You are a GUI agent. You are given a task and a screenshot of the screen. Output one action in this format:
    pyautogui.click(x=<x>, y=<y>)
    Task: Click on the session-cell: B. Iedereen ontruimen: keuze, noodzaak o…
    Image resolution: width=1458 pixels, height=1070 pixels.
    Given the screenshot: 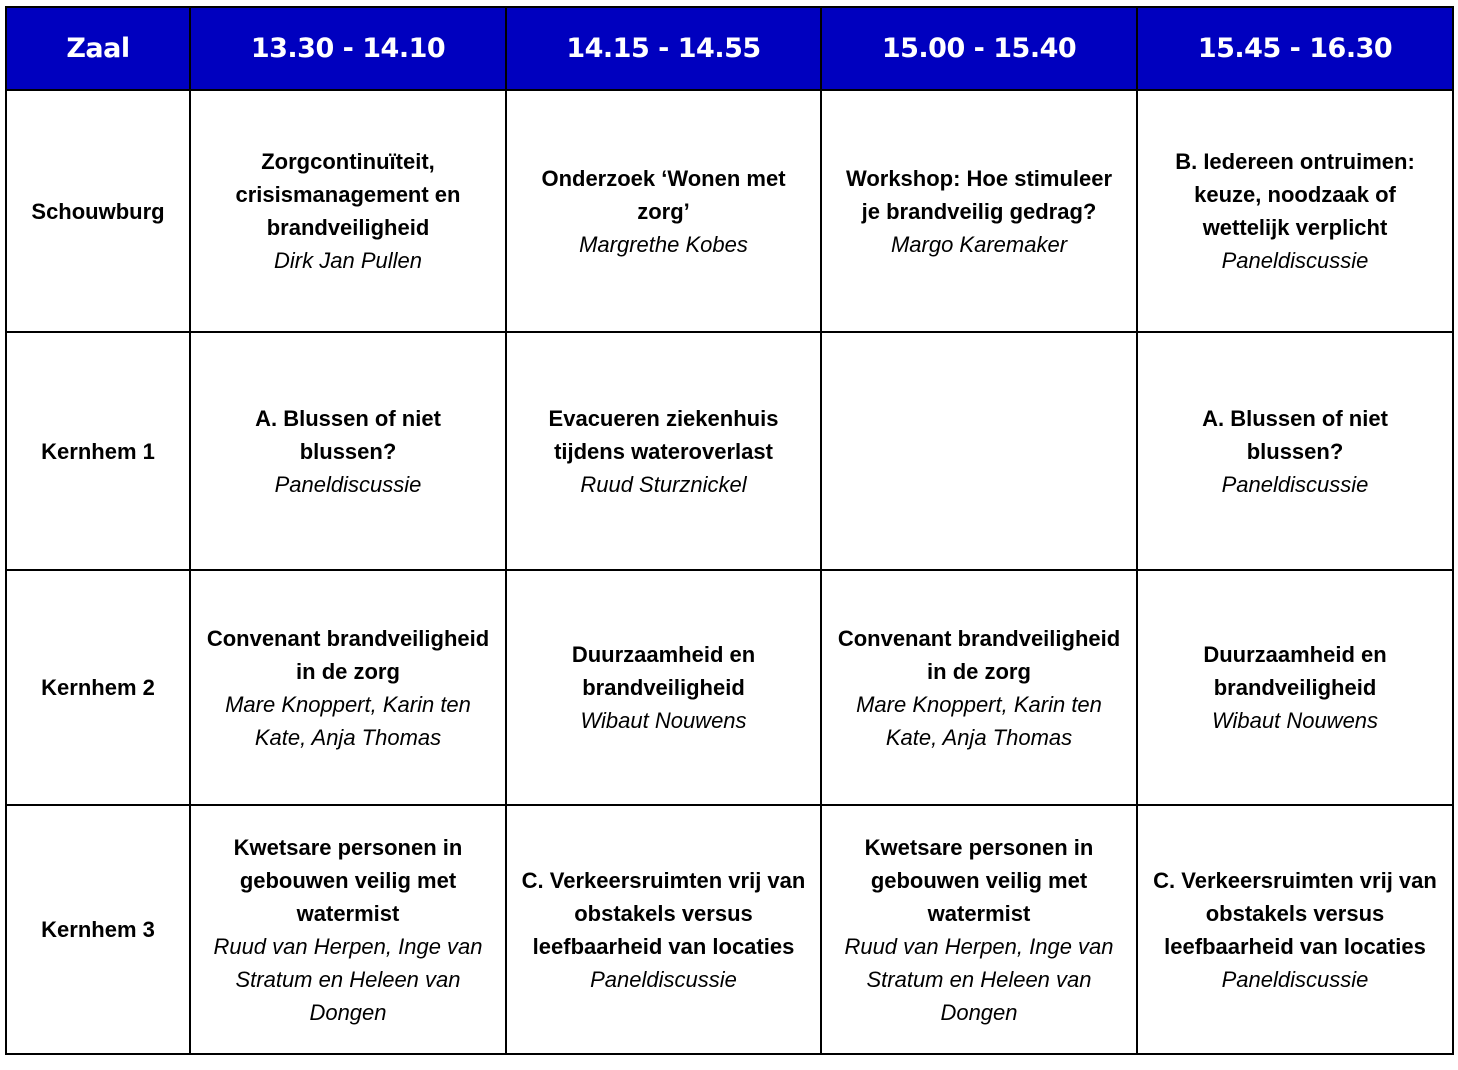 What is the action you would take?
    pyautogui.click(x=1295, y=211)
    